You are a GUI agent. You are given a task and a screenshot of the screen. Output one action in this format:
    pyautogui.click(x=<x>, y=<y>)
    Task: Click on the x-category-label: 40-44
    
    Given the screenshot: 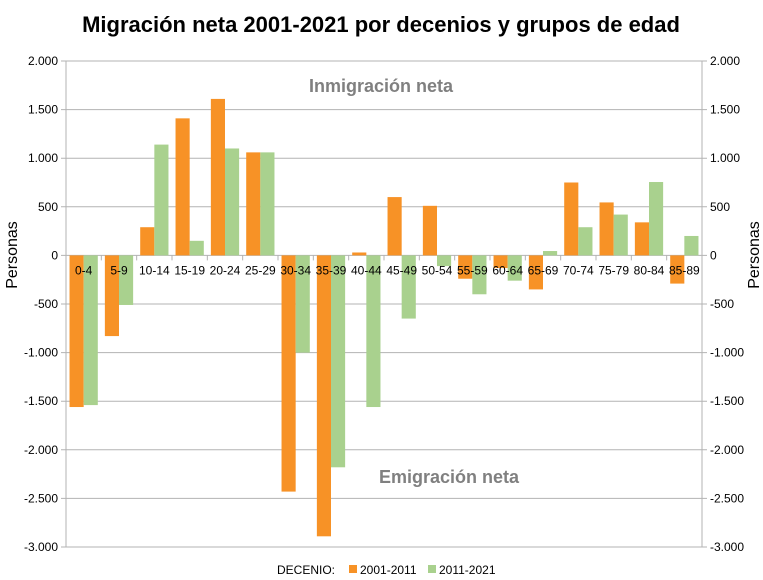 What is the action you would take?
    pyautogui.click(x=366, y=270)
    